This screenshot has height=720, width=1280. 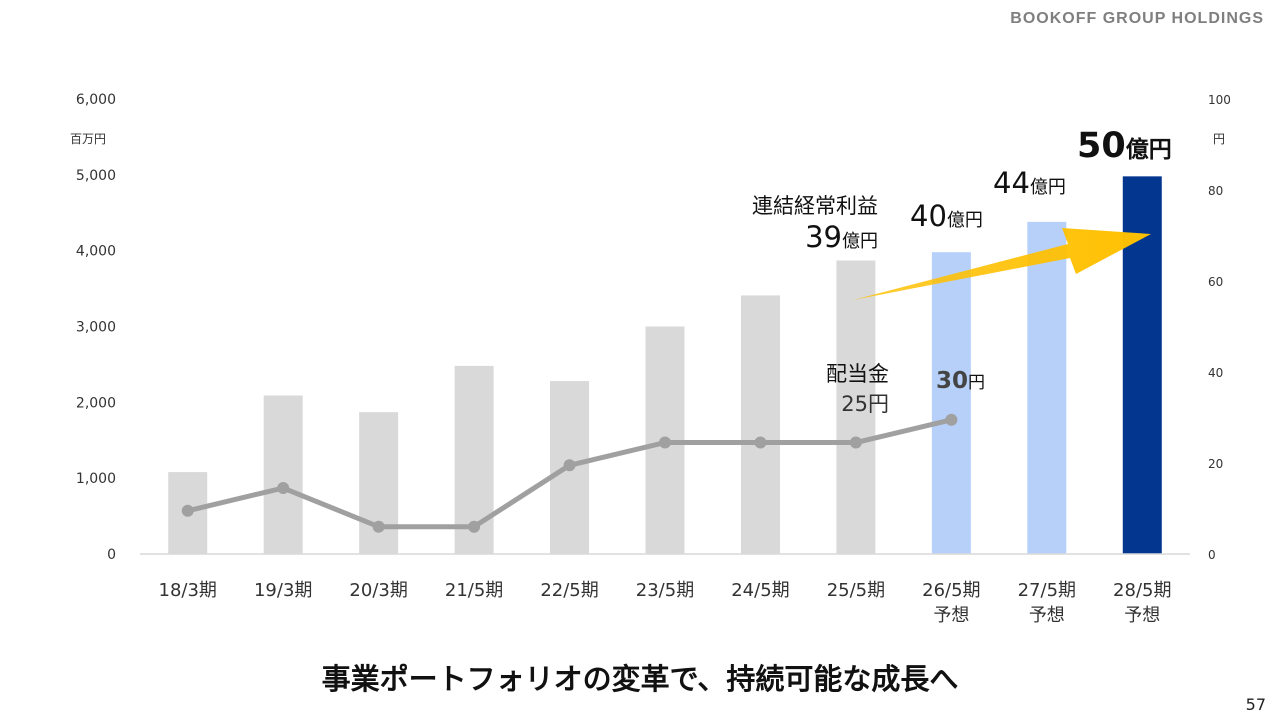 What do you see at coordinates (977, 383) in the screenshot?
I see `dividend-30-unit: 円` at bounding box center [977, 383].